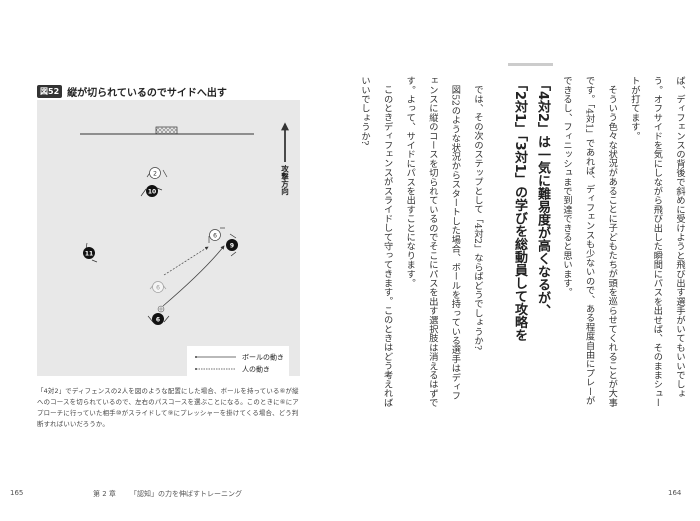  Describe the element at coordinates (147, 93) in the screenshot. I see `figure-title-text: 縦が切られているのでサイドへ出す` at that location.